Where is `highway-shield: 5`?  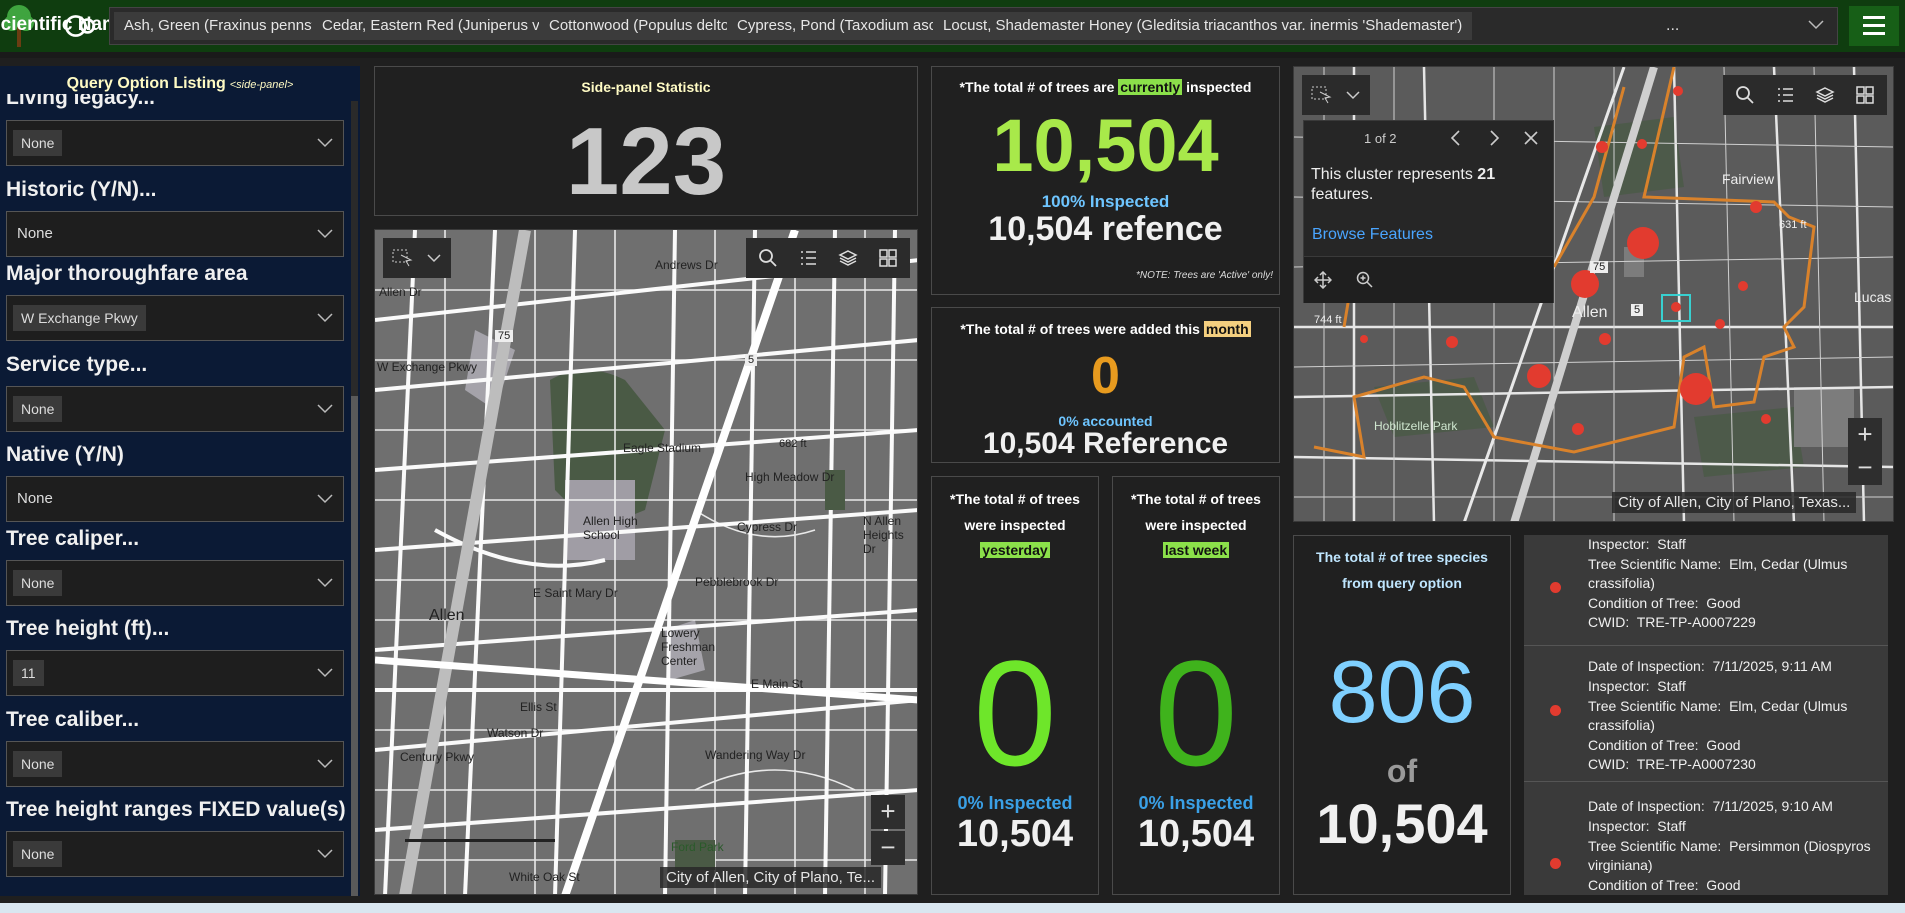
highway-shield: 5 is located at coordinates (1637, 310).